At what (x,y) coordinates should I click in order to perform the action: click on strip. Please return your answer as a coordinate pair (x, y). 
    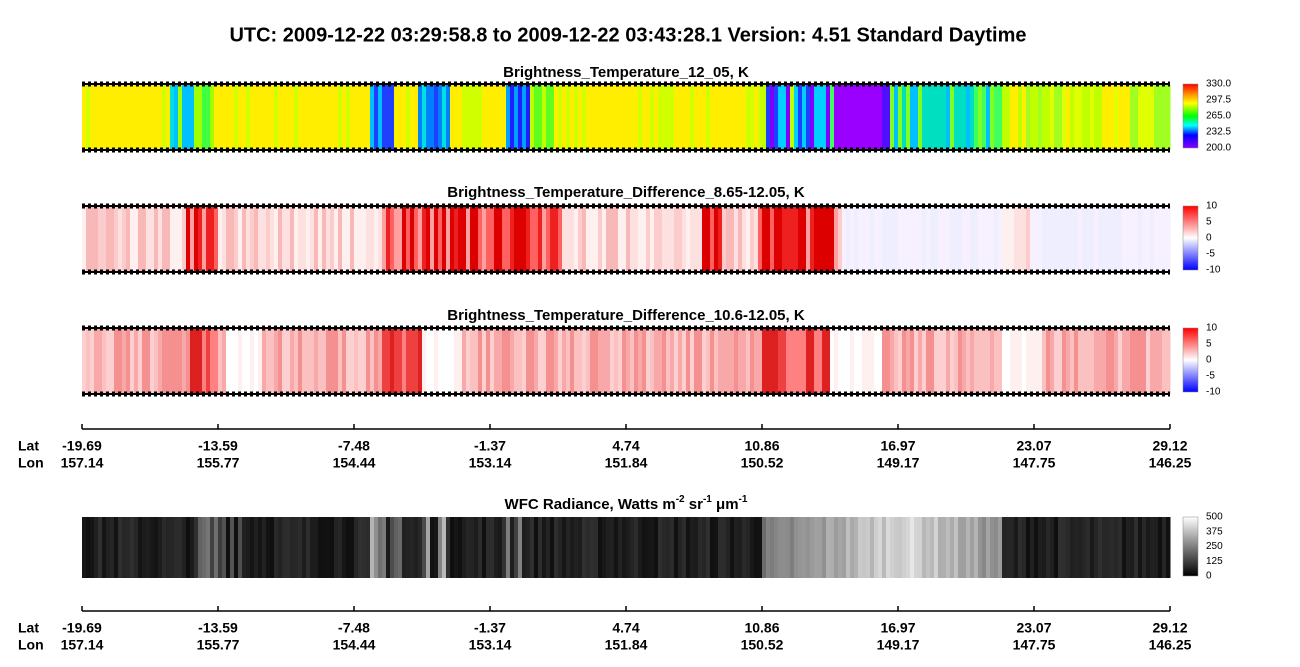
    Looking at the image, I should click on (626, 239).